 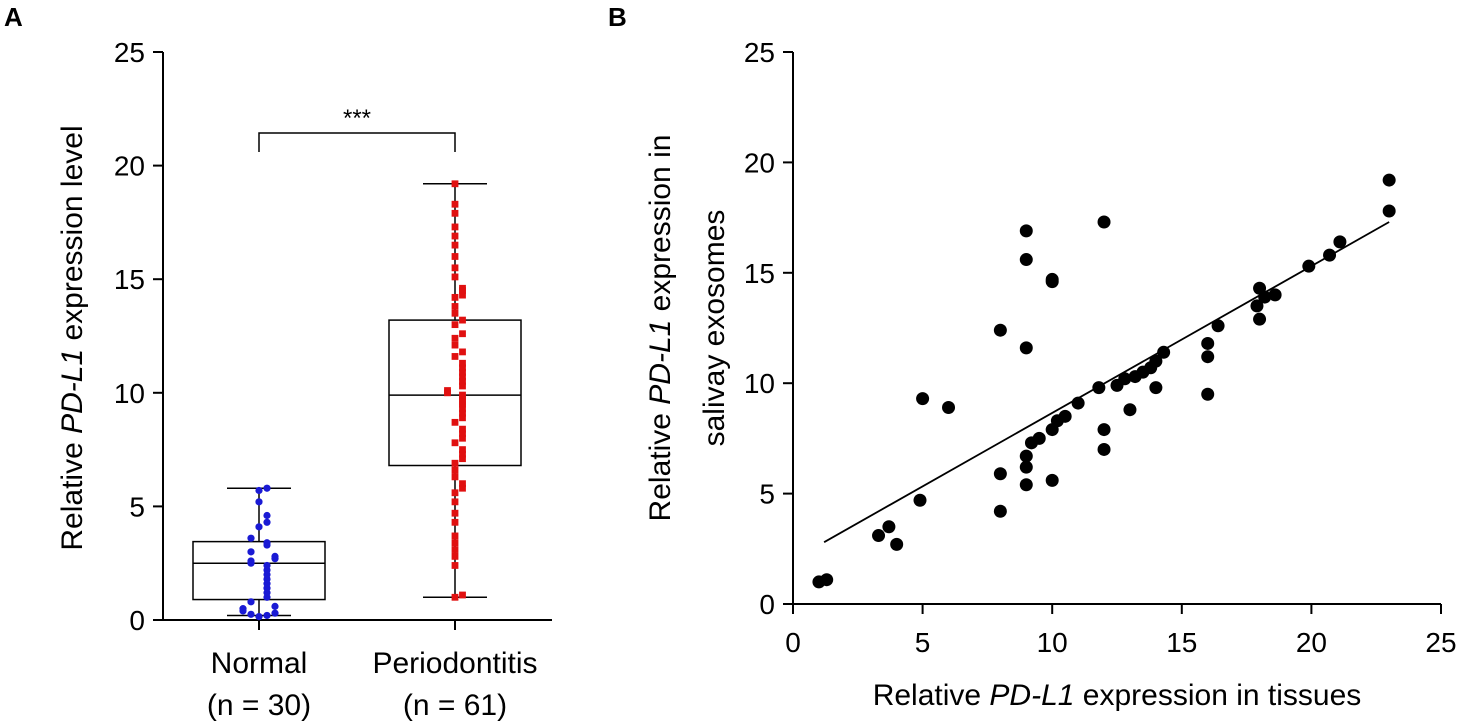 What do you see at coordinates (793, 642) in the screenshot?
I see `panel-b-x-tick-label: 0` at bounding box center [793, 642].